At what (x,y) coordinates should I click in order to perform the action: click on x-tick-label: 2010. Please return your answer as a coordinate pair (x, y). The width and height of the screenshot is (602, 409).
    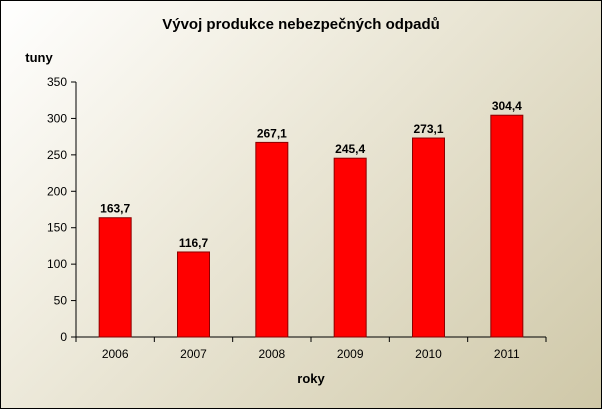
    Looking at the image, I should click on (428, 354).